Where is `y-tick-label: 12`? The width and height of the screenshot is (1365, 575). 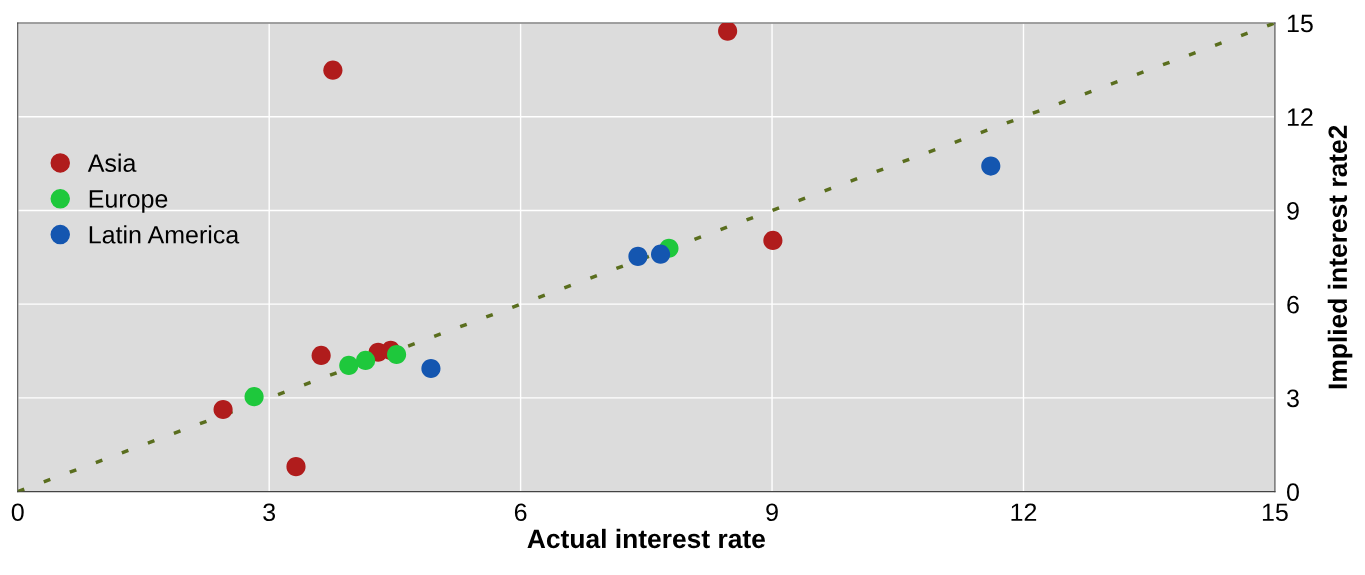
y-tick-label: 12 is located at coordinates (1300, 117).